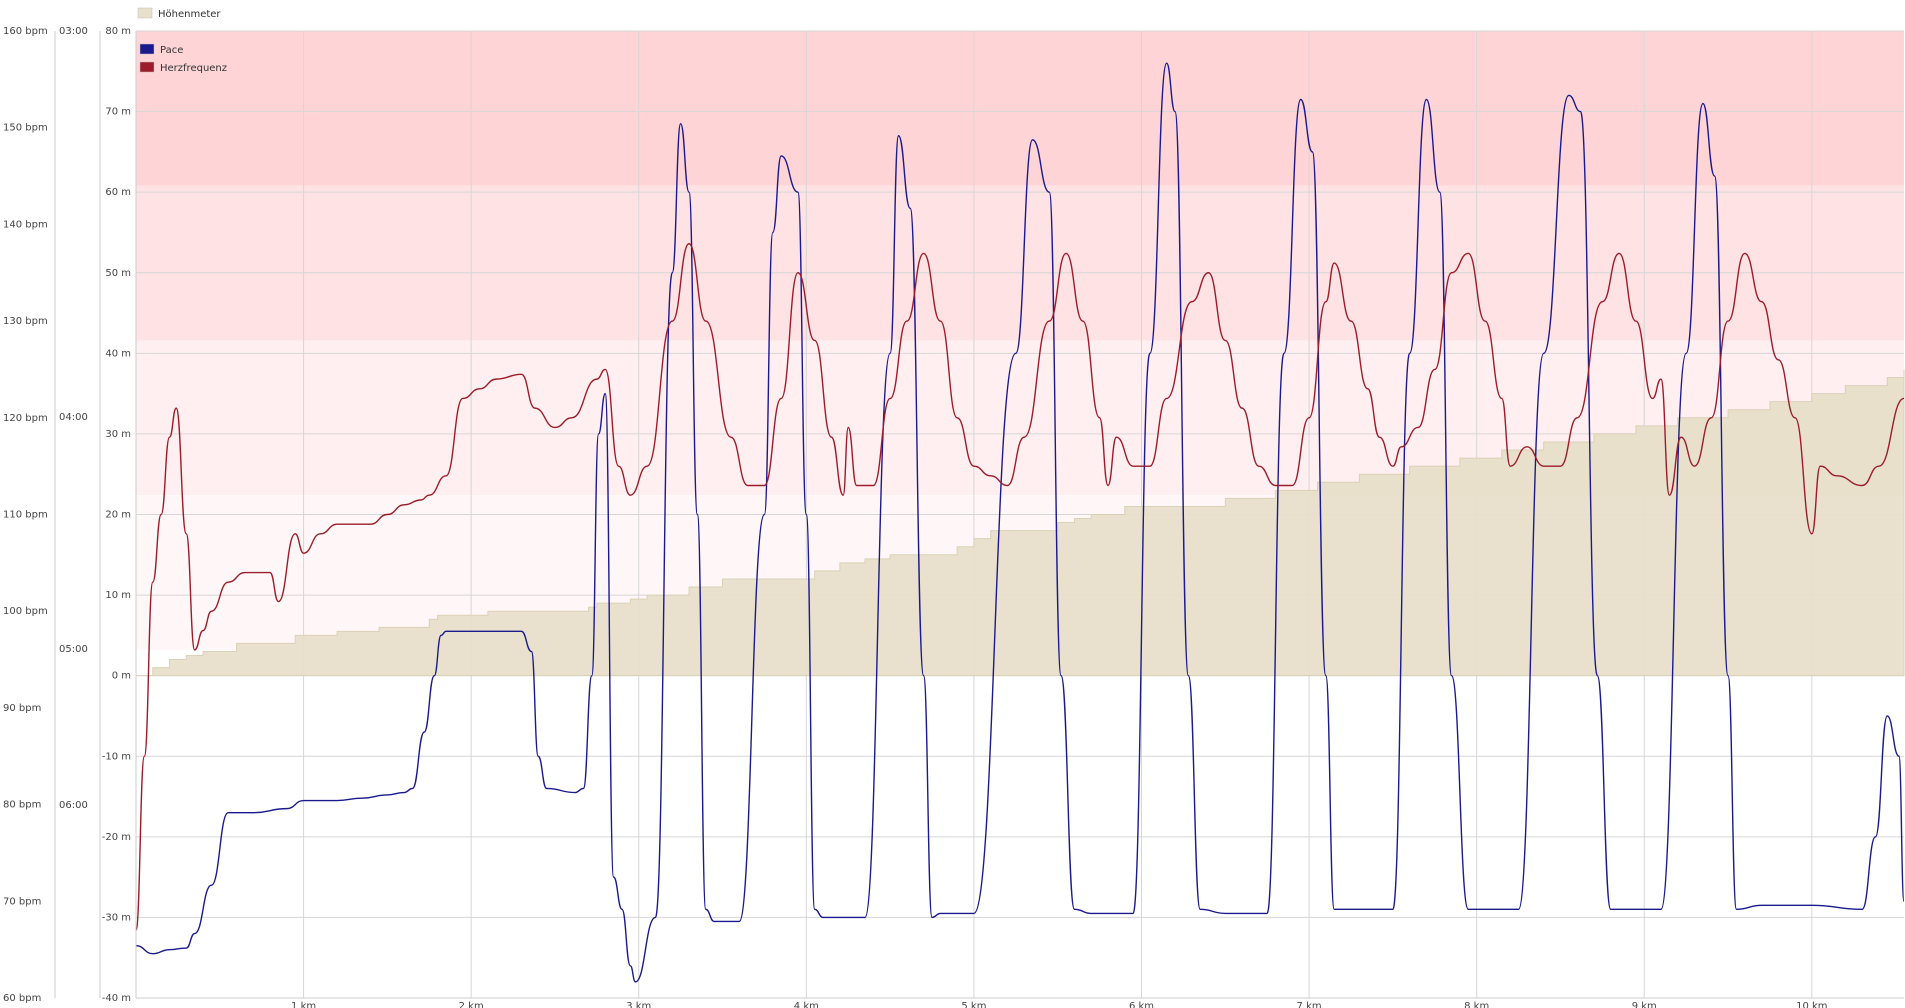 Image resolution: width=1905 pixels, height=1008 pixels. Describe the element at coordinates (116, 998) in the screenshot. I see `tick-label-elevation: -40 m` at that location.